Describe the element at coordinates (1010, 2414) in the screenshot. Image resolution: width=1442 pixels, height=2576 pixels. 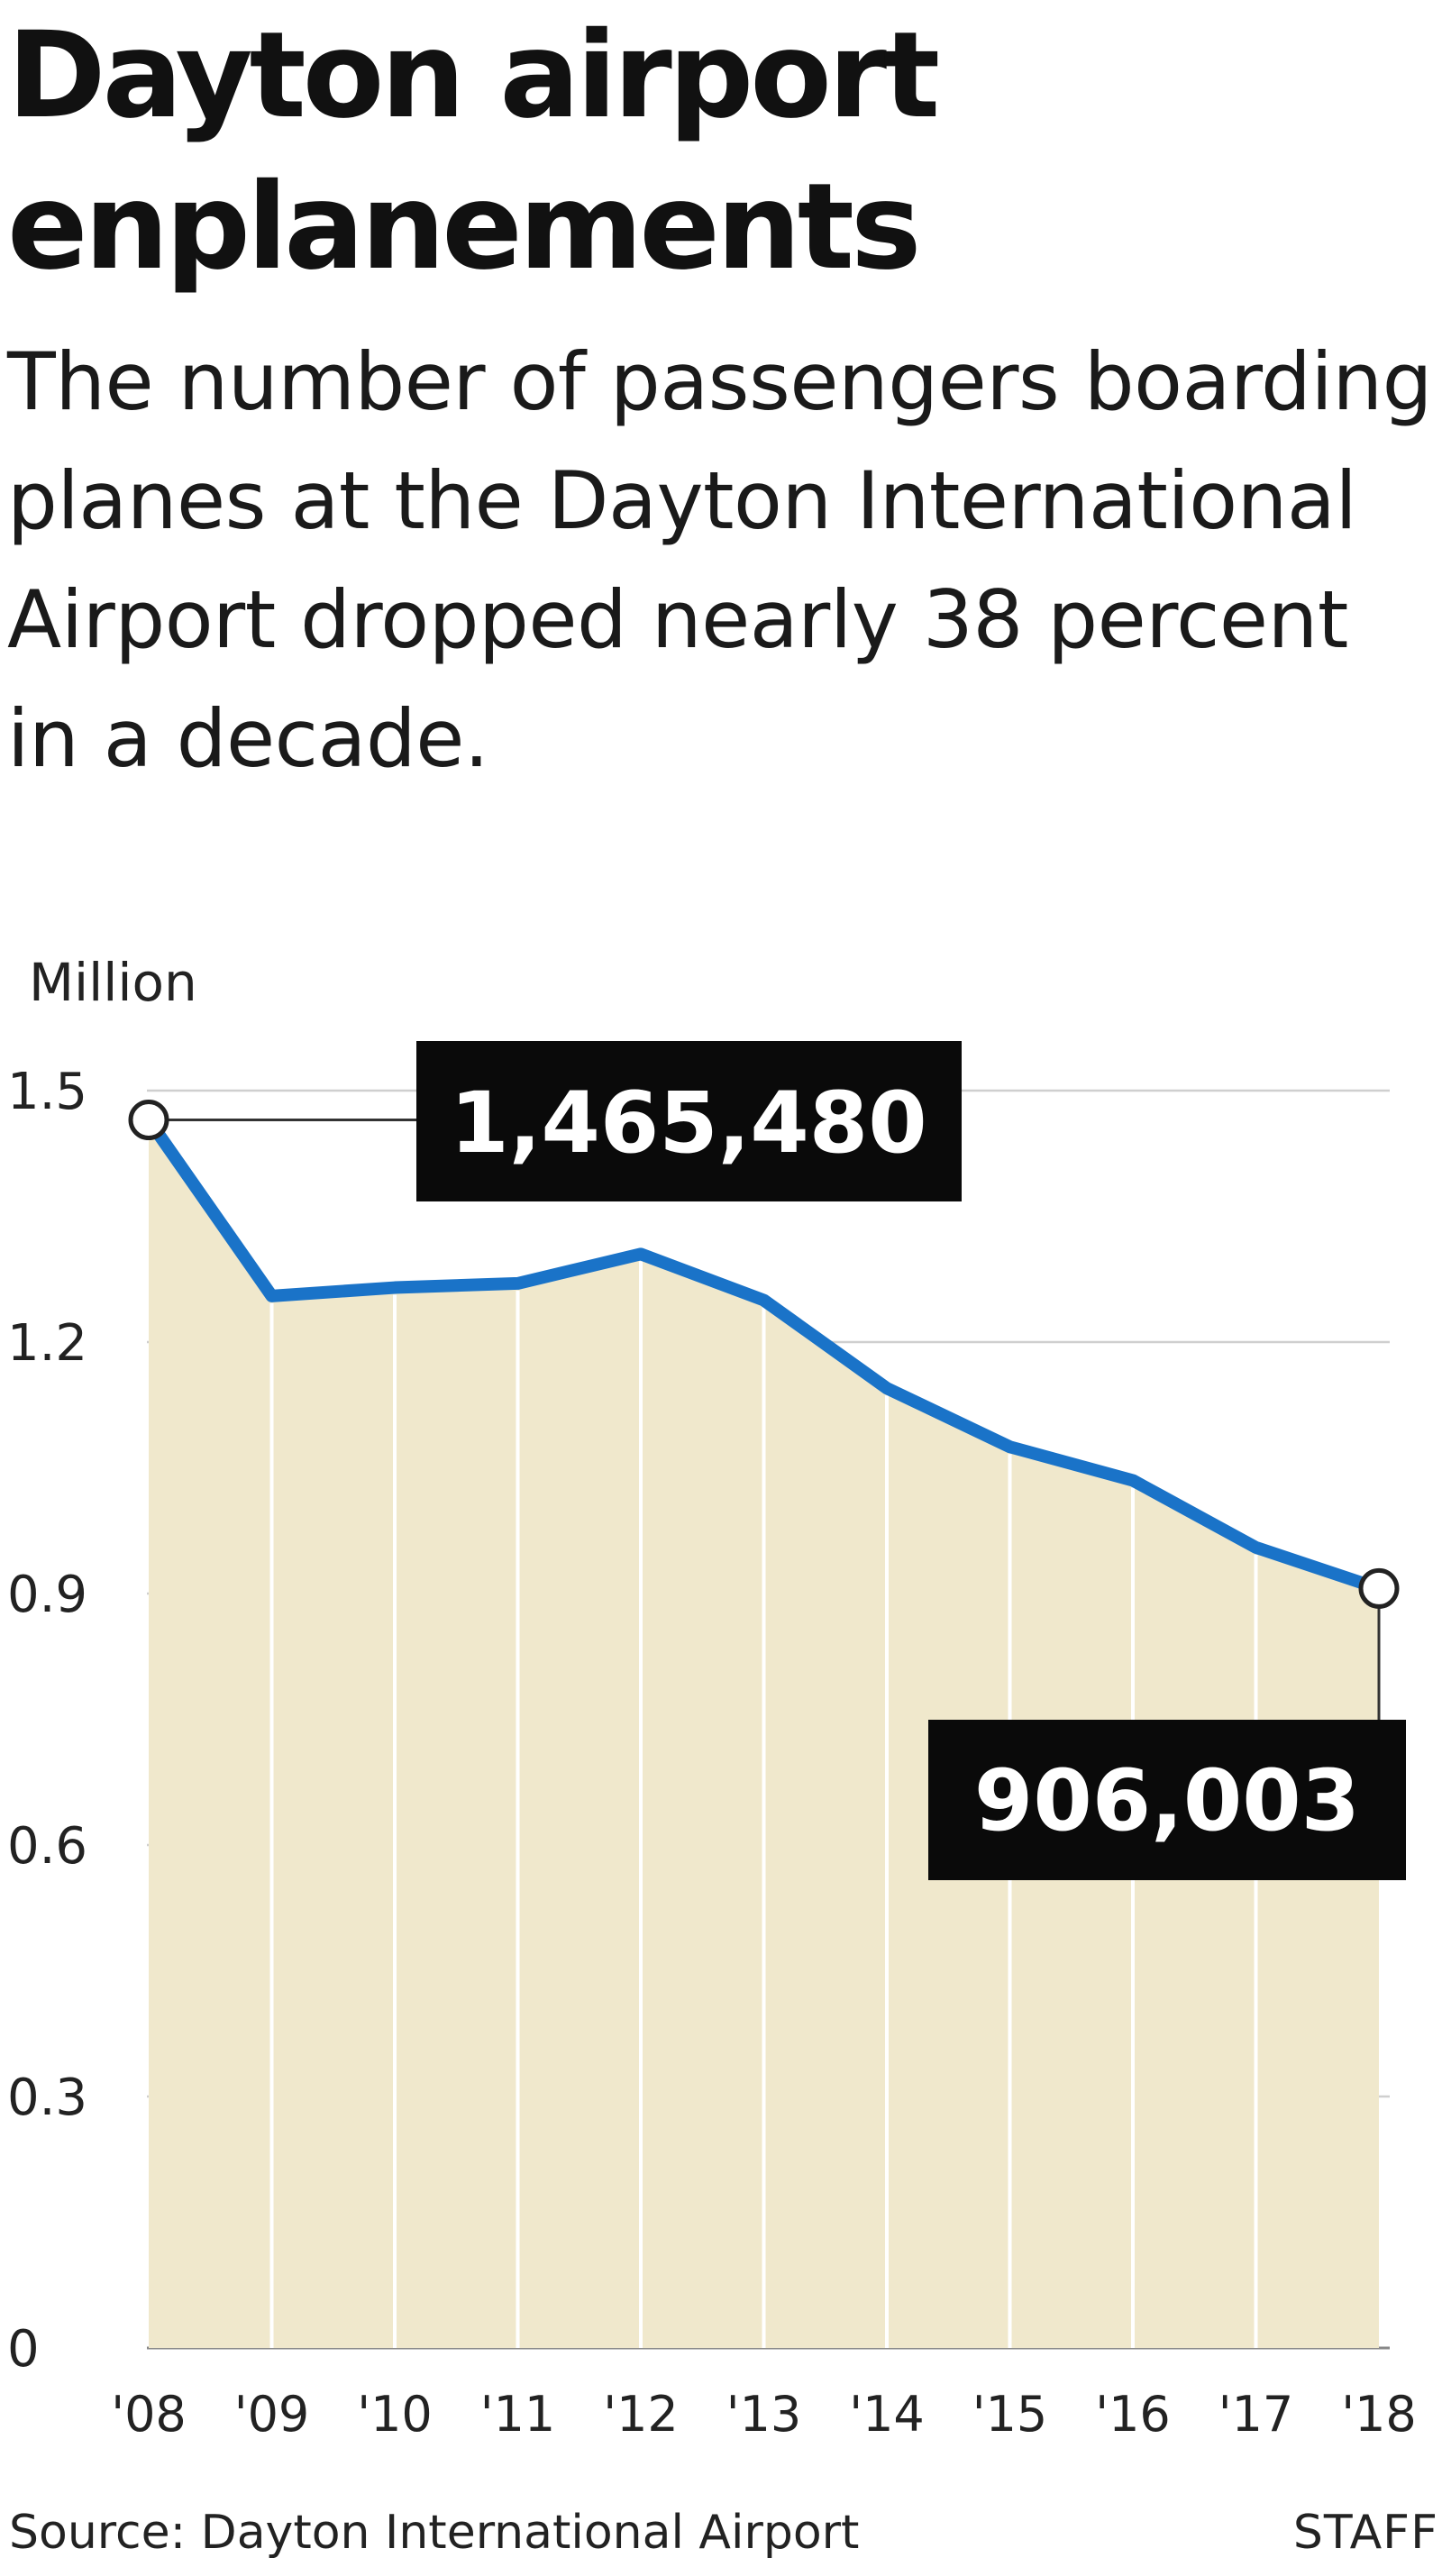
I see `x-tick-label: '15` at that location.